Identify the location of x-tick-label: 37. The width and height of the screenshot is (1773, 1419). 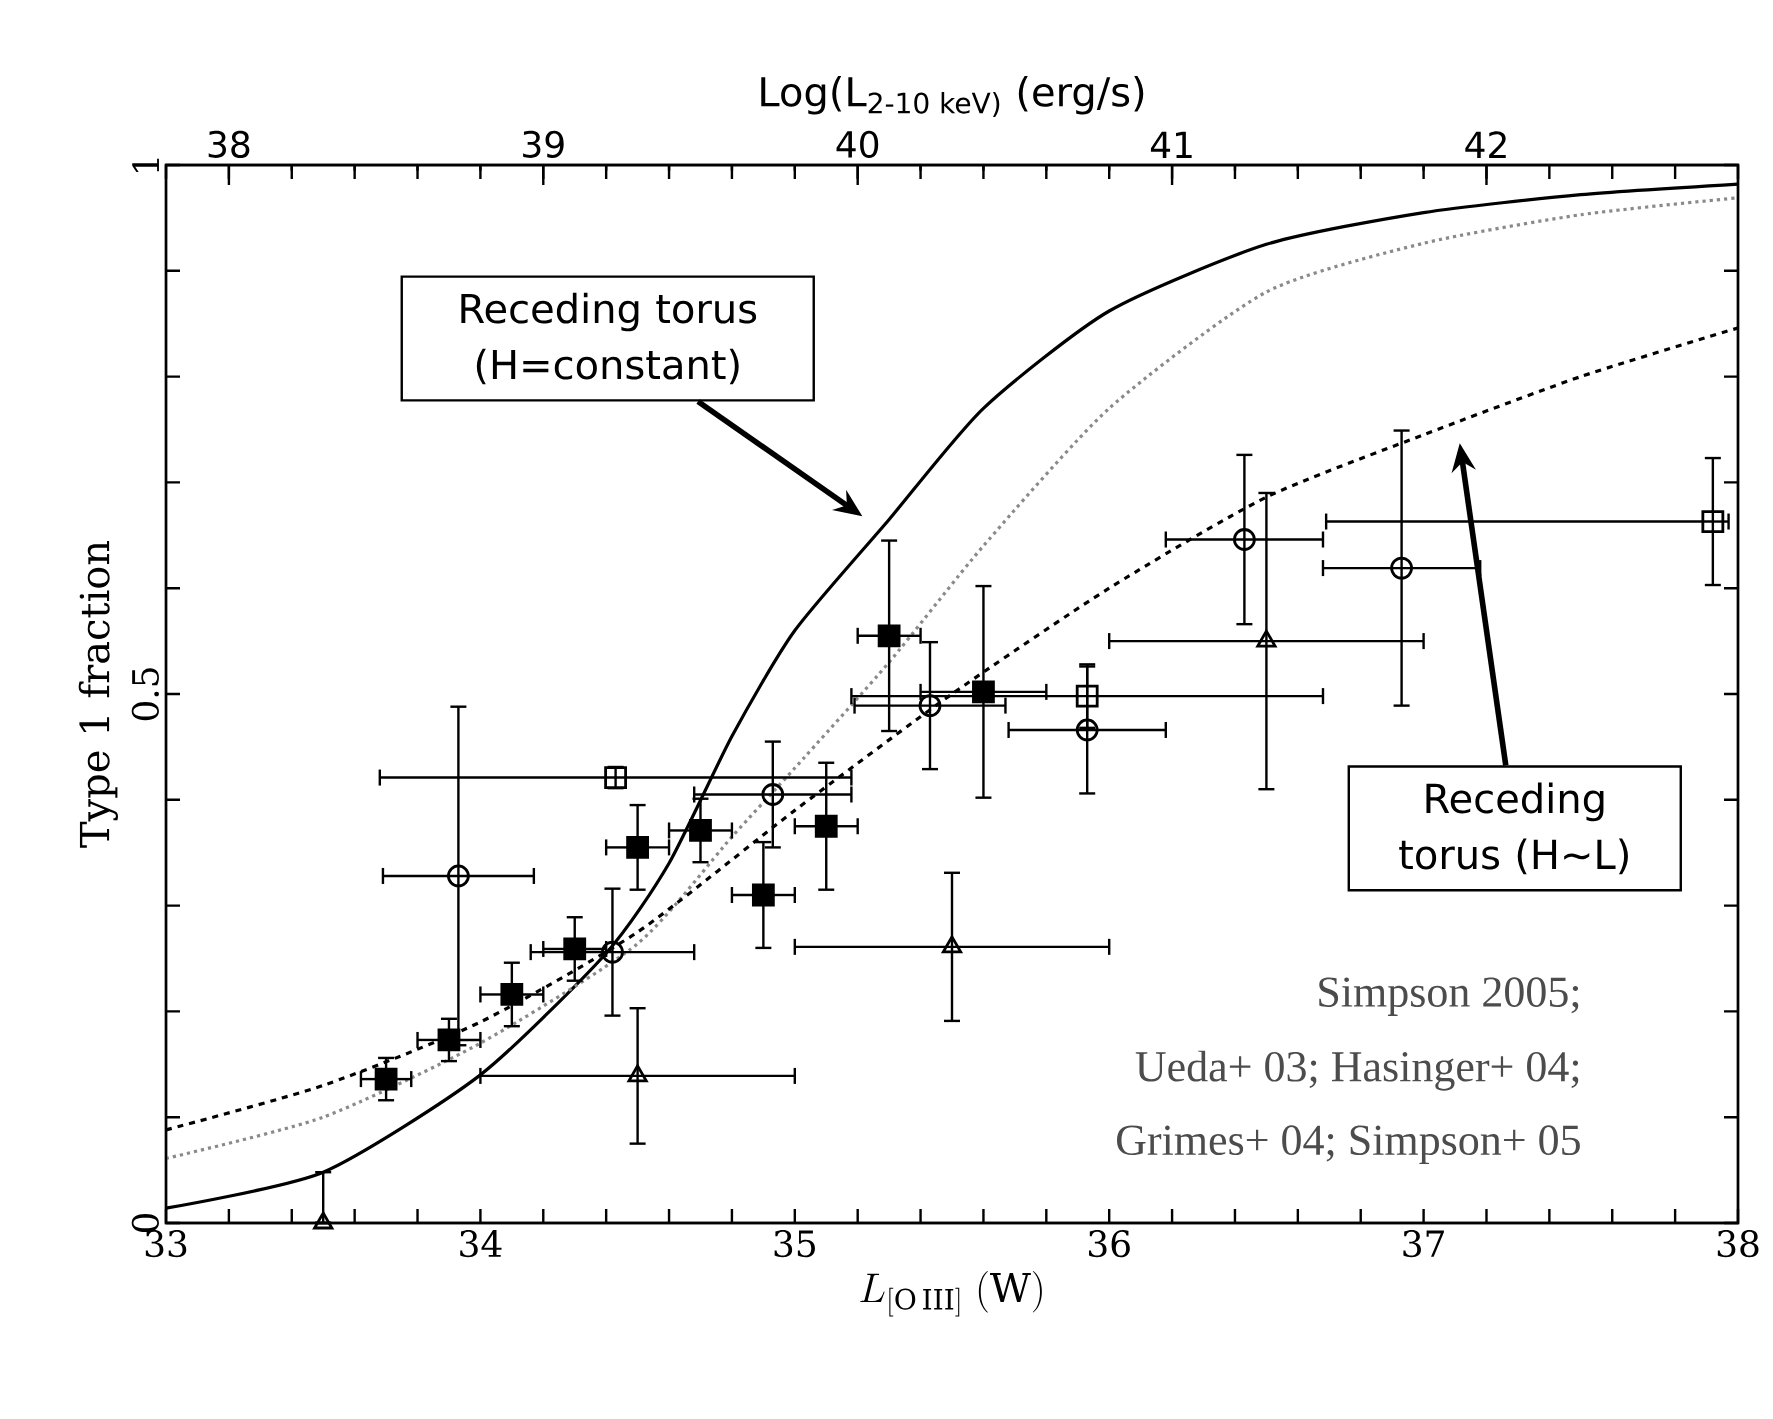
(1423, 1244).